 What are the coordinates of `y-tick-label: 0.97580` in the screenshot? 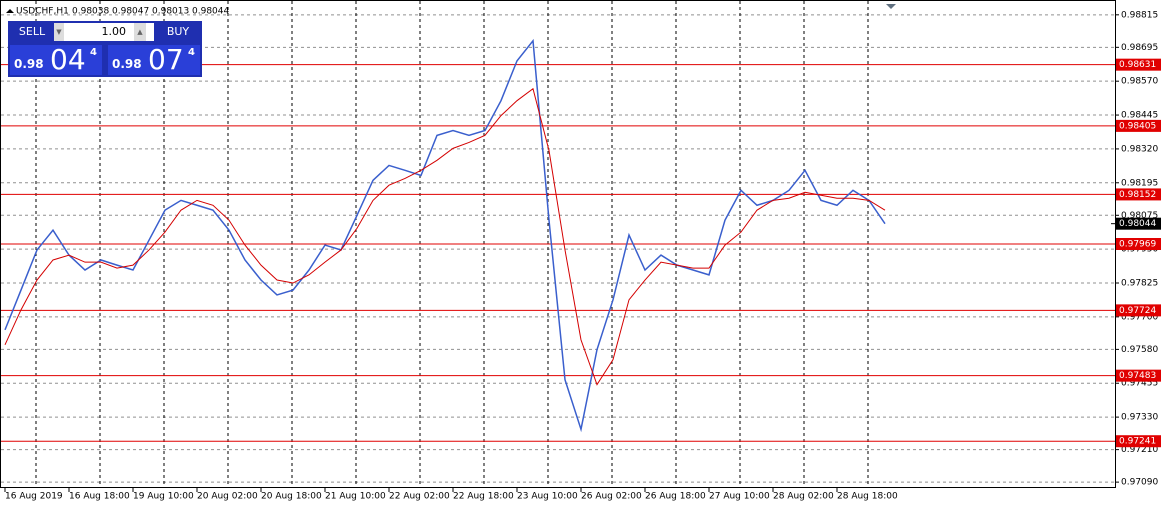 It's located at (1139, 350).